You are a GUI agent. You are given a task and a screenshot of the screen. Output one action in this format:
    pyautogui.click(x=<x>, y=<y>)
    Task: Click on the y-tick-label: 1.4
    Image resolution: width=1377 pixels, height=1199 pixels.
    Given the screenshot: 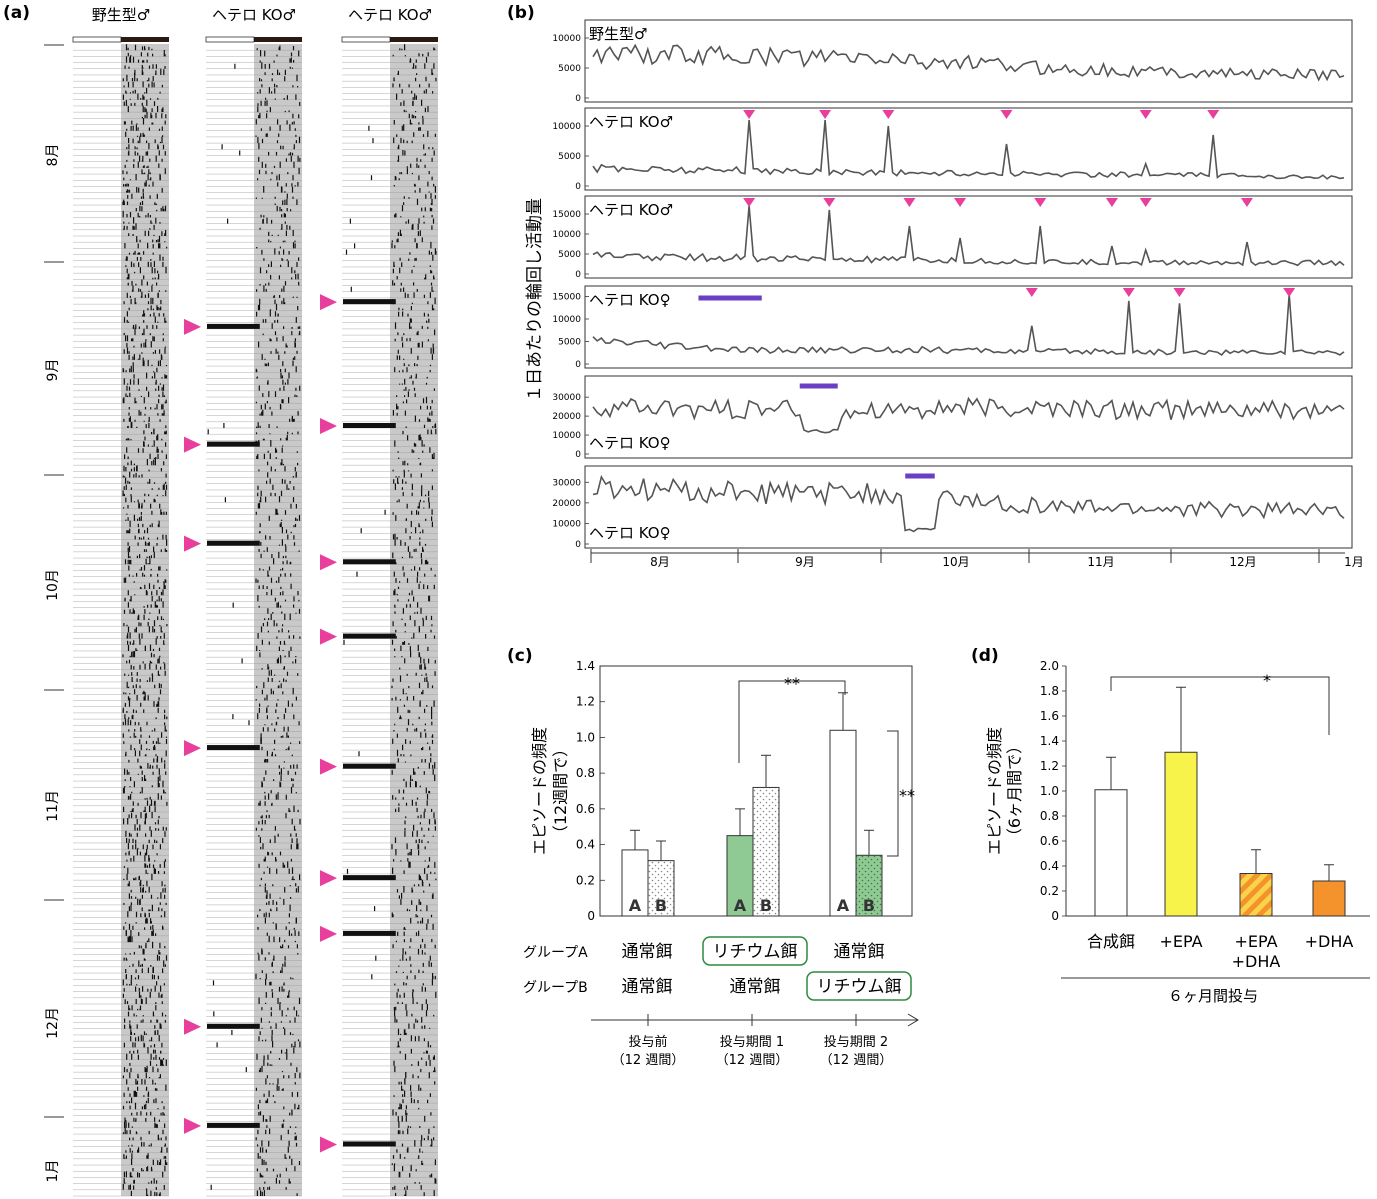 What is the action you would take?
    pyautogui.click(x=585, y=666)
    